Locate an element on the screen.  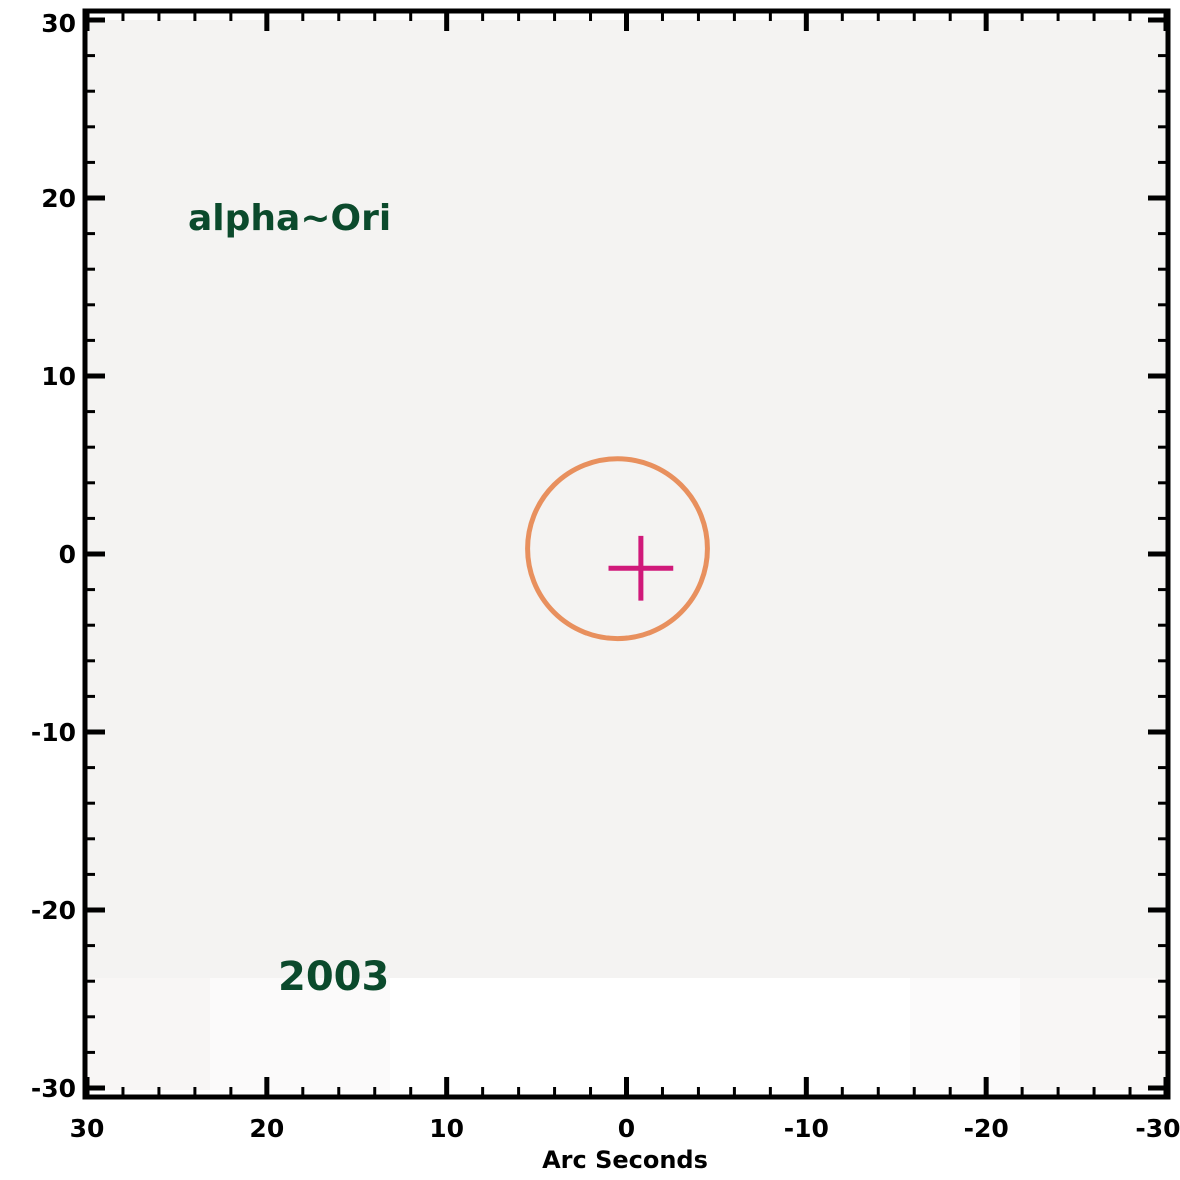
x-tick-label: 10 is located at coordinates (446, 1128).